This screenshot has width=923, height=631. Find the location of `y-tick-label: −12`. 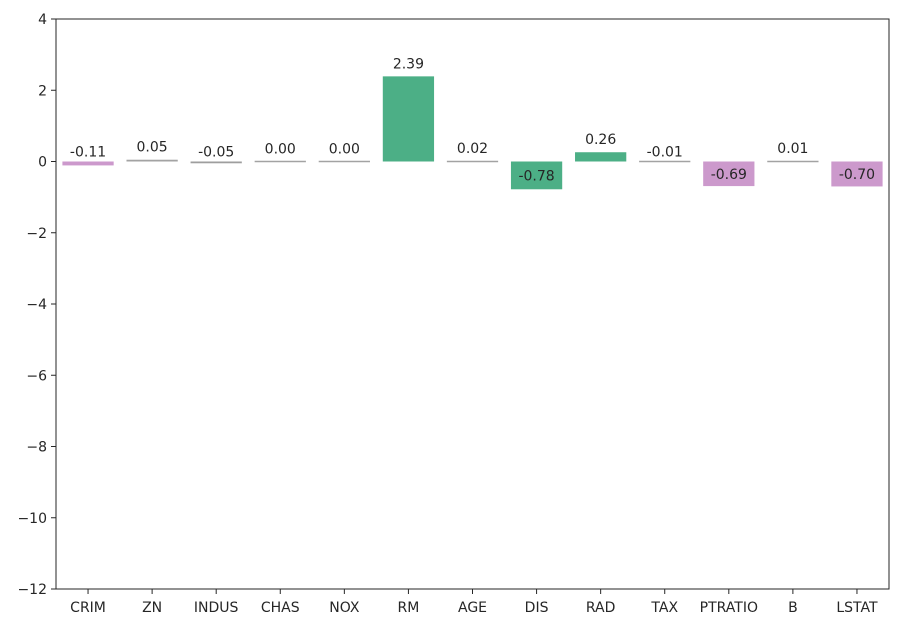

y-tick-label: −12 is located at coordinates (32, 590).